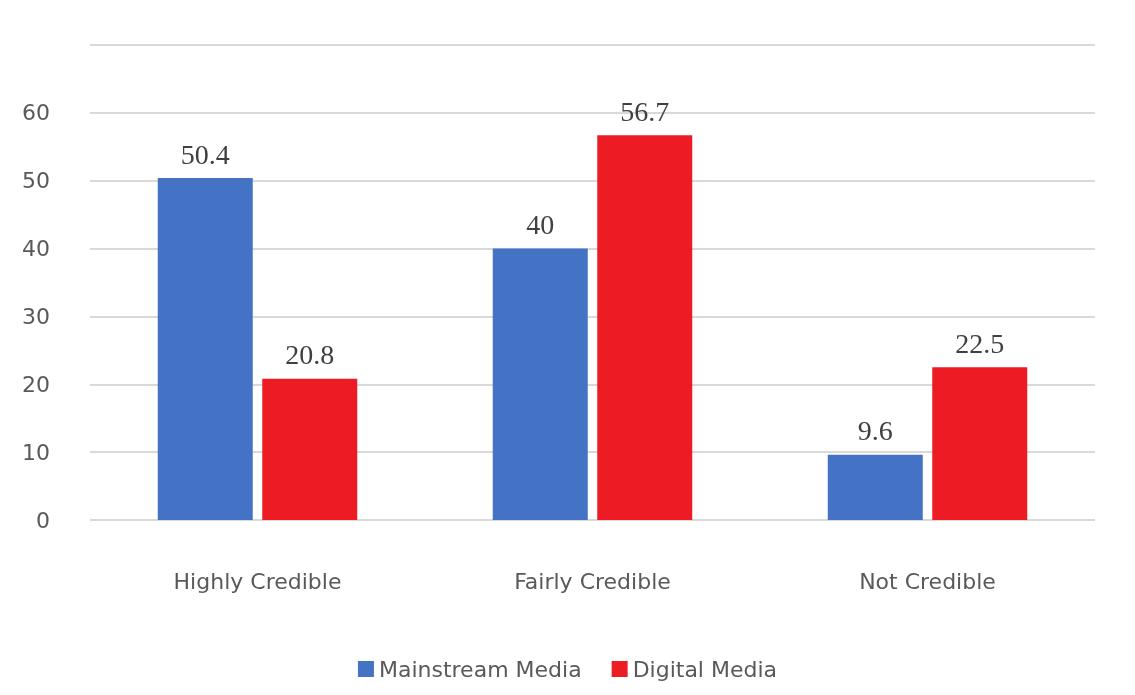 This screenshot has width=1135, height=695. What do you see at coordinates (36, 316) in the screenshot?
I see `y-tick-label: 30` at bounding box center [36, 316].